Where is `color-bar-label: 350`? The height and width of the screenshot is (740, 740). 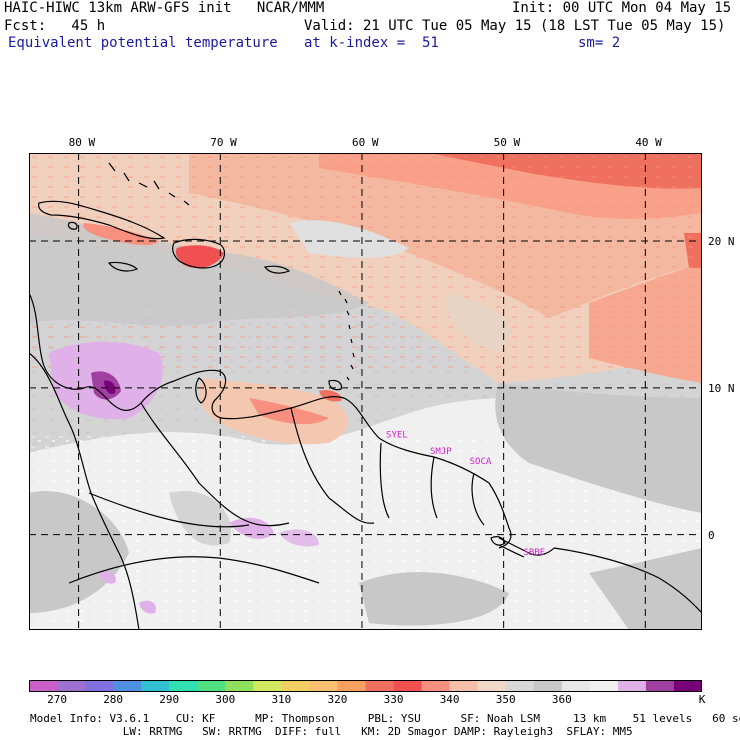
color-bar-label: 350 is located at coordinates (505, 699).